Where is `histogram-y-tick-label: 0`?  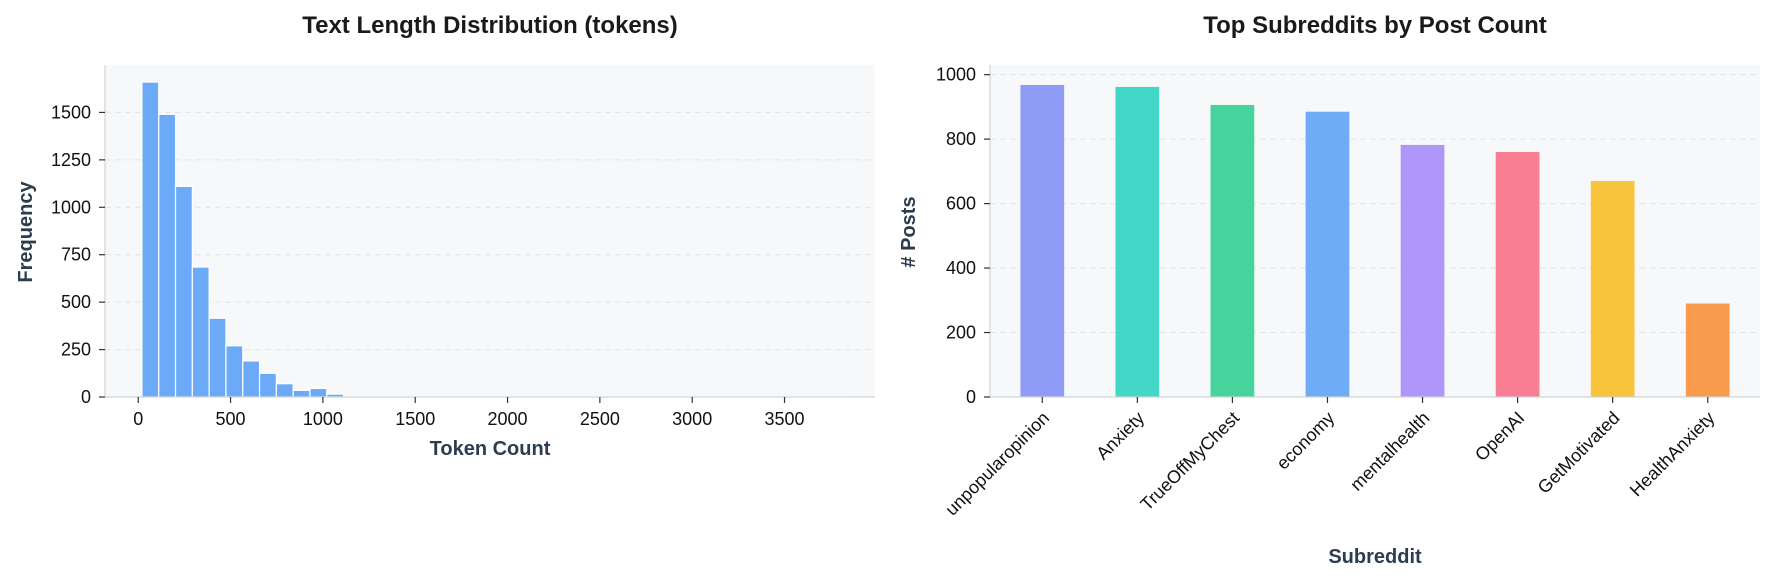 histogram-y-tick-label: 0 is located at coordinates (86, 397).